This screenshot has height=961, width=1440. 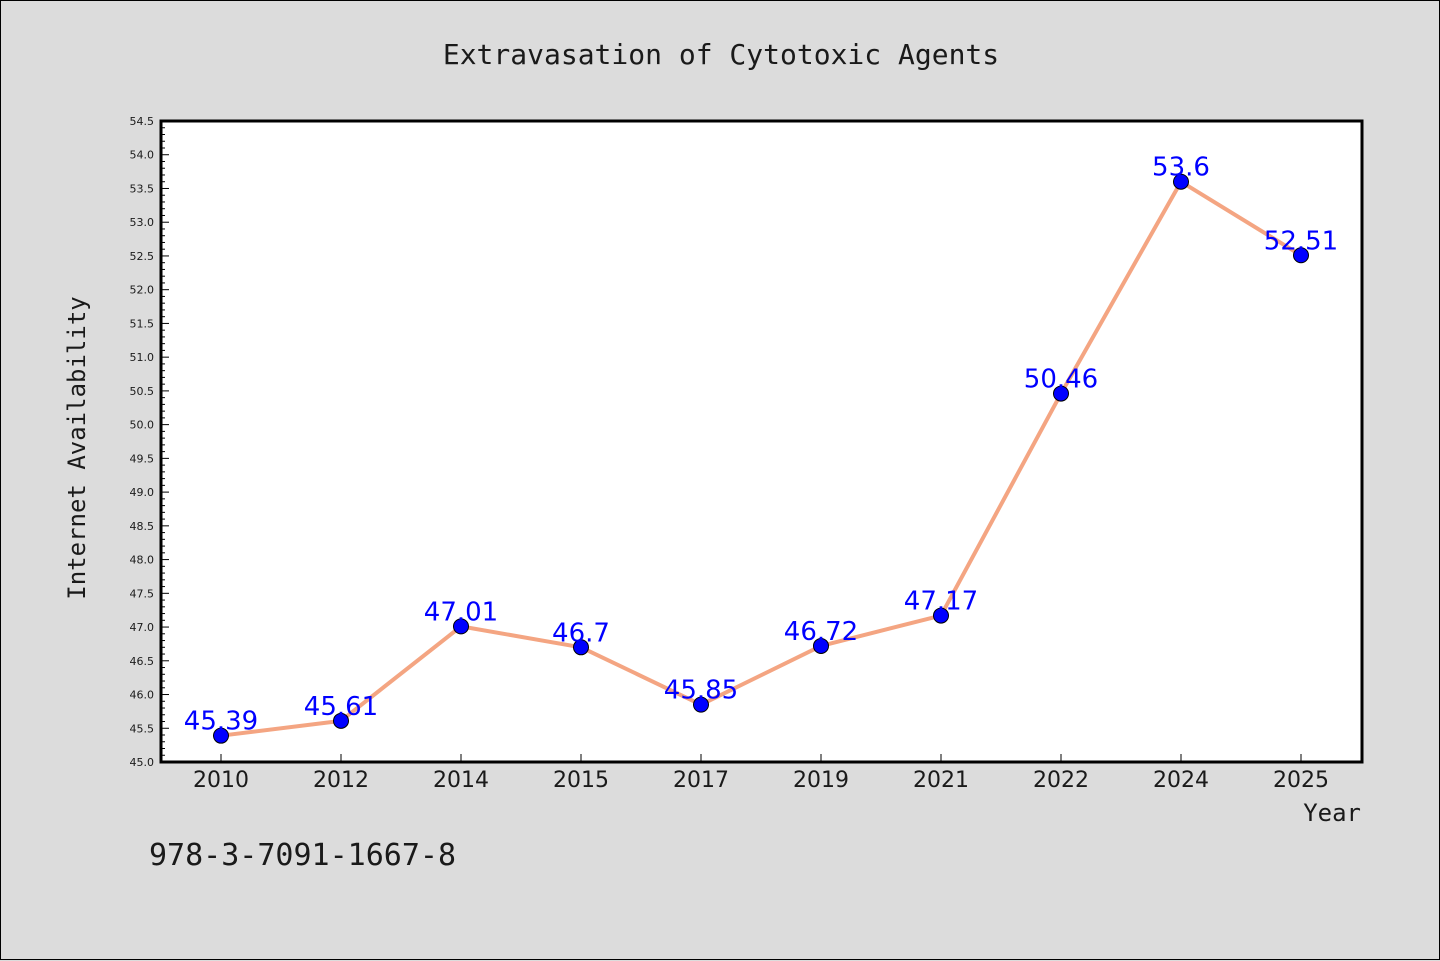 What do you see at coordinates (1181, 168) in the screenshot?
I see `data-label: 53.6` at bounding box center [1181, 168].